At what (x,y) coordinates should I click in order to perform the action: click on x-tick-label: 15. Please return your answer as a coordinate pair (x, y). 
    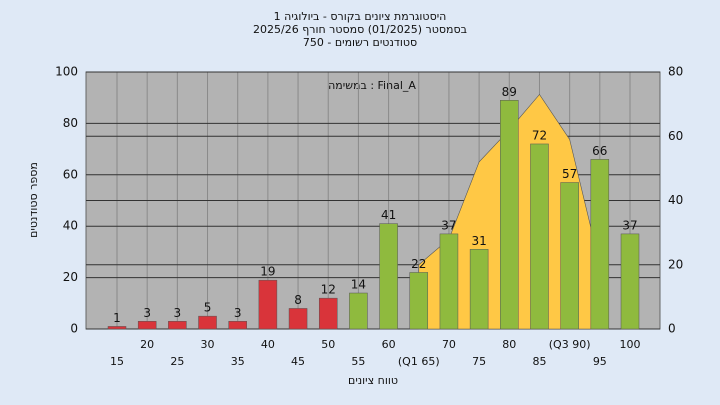
    Looking at the image, I should click on (117, 361).